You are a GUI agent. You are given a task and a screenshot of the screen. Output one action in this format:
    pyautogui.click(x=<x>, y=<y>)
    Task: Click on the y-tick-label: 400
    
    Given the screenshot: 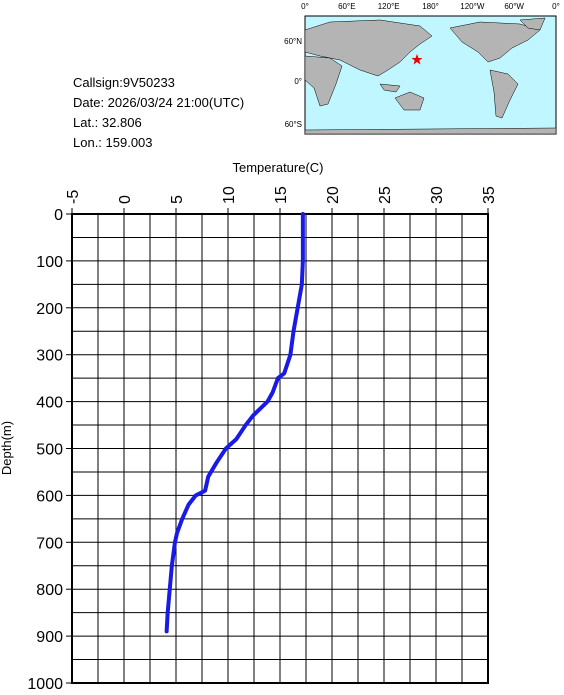 What is the action you would take?
    pyautogui.click(x=49, y=403)
    